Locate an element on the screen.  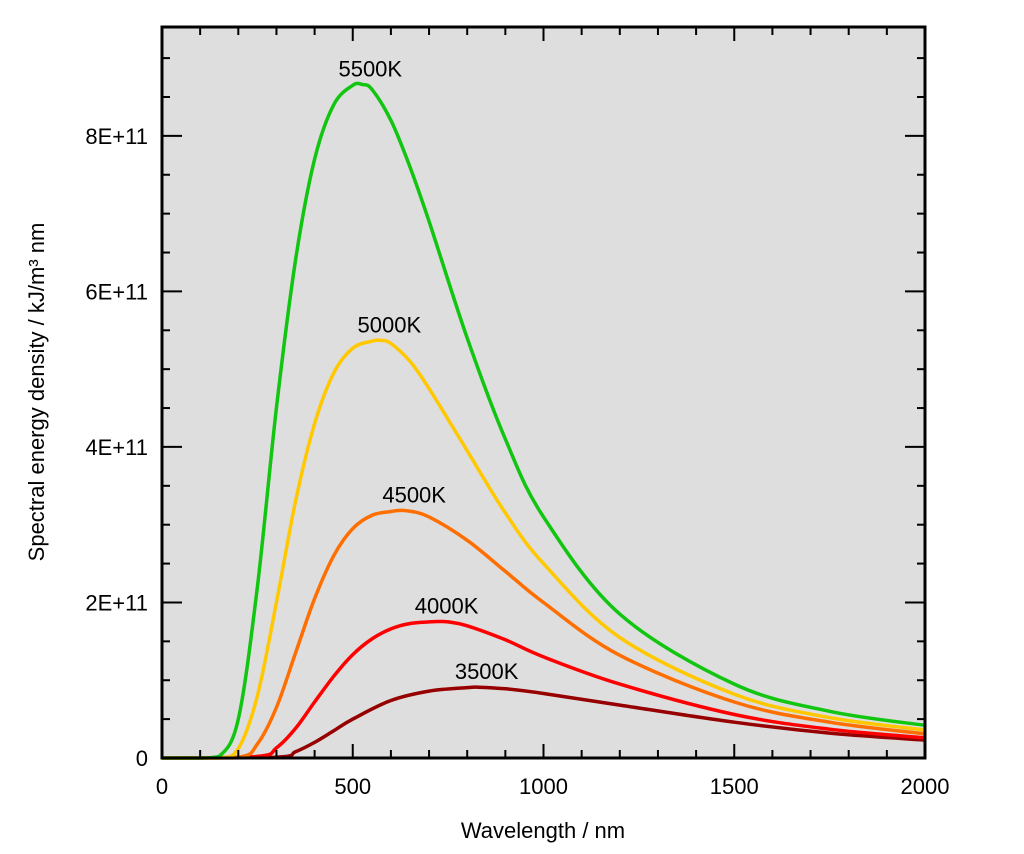
y-tick-label: 0 is located at coordinates (142, 758).